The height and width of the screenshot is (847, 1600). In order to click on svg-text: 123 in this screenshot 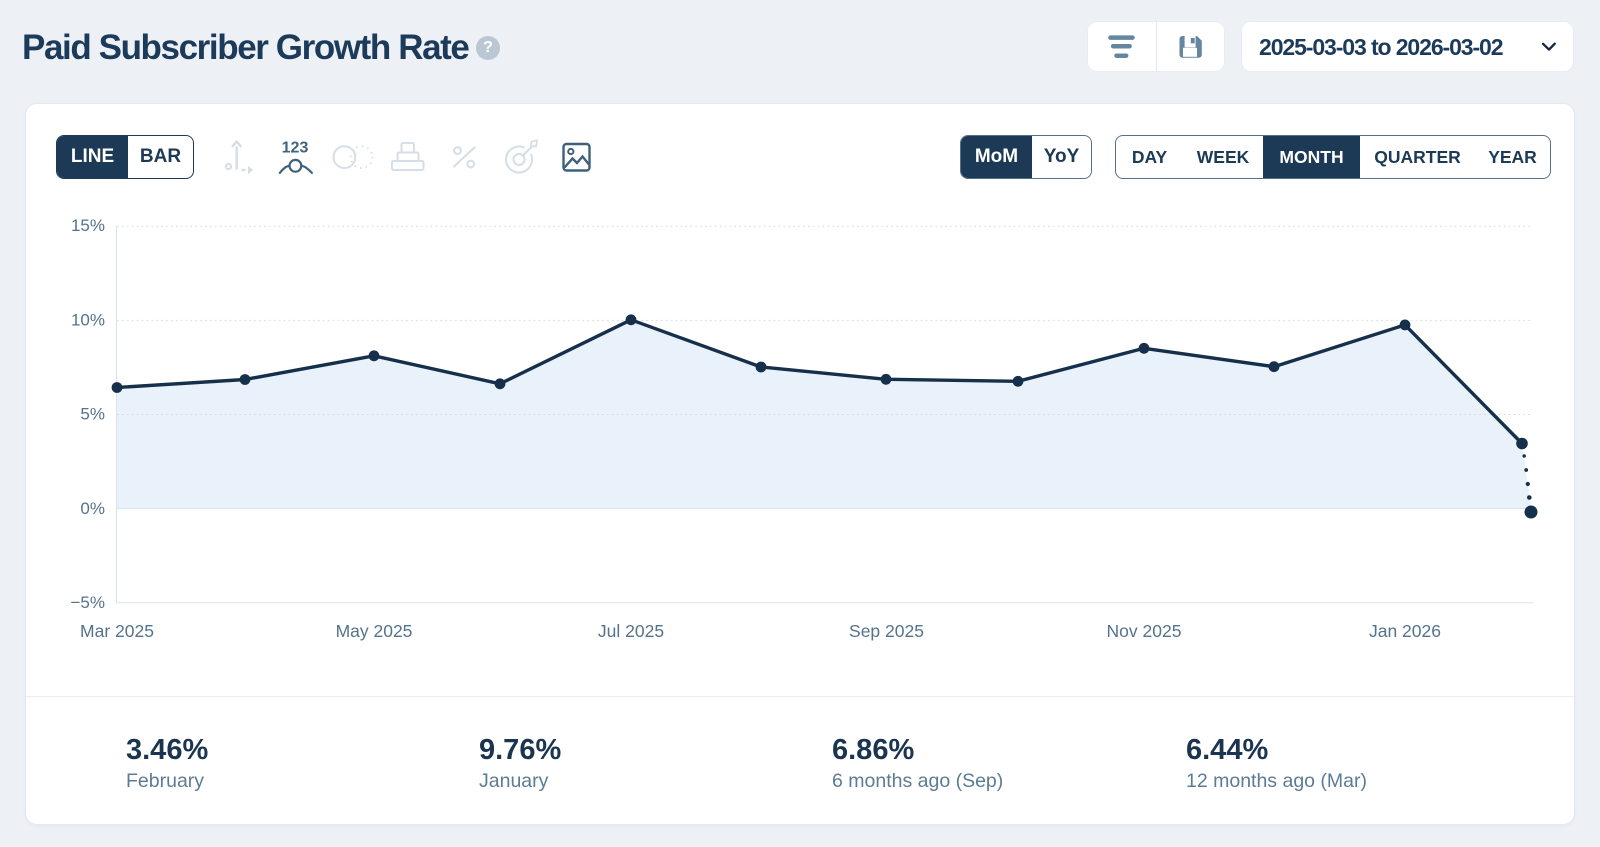, I will do `click(295, 148)`.